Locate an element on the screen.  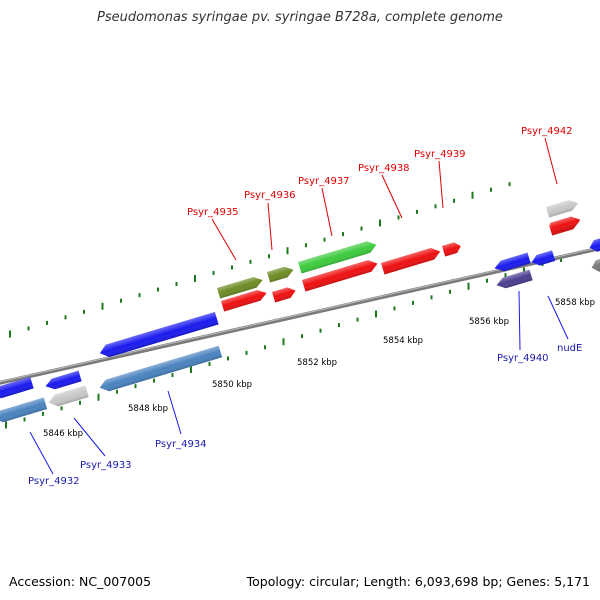
coordinate-label: 5850 kbp is located at coordinates (232, 385).